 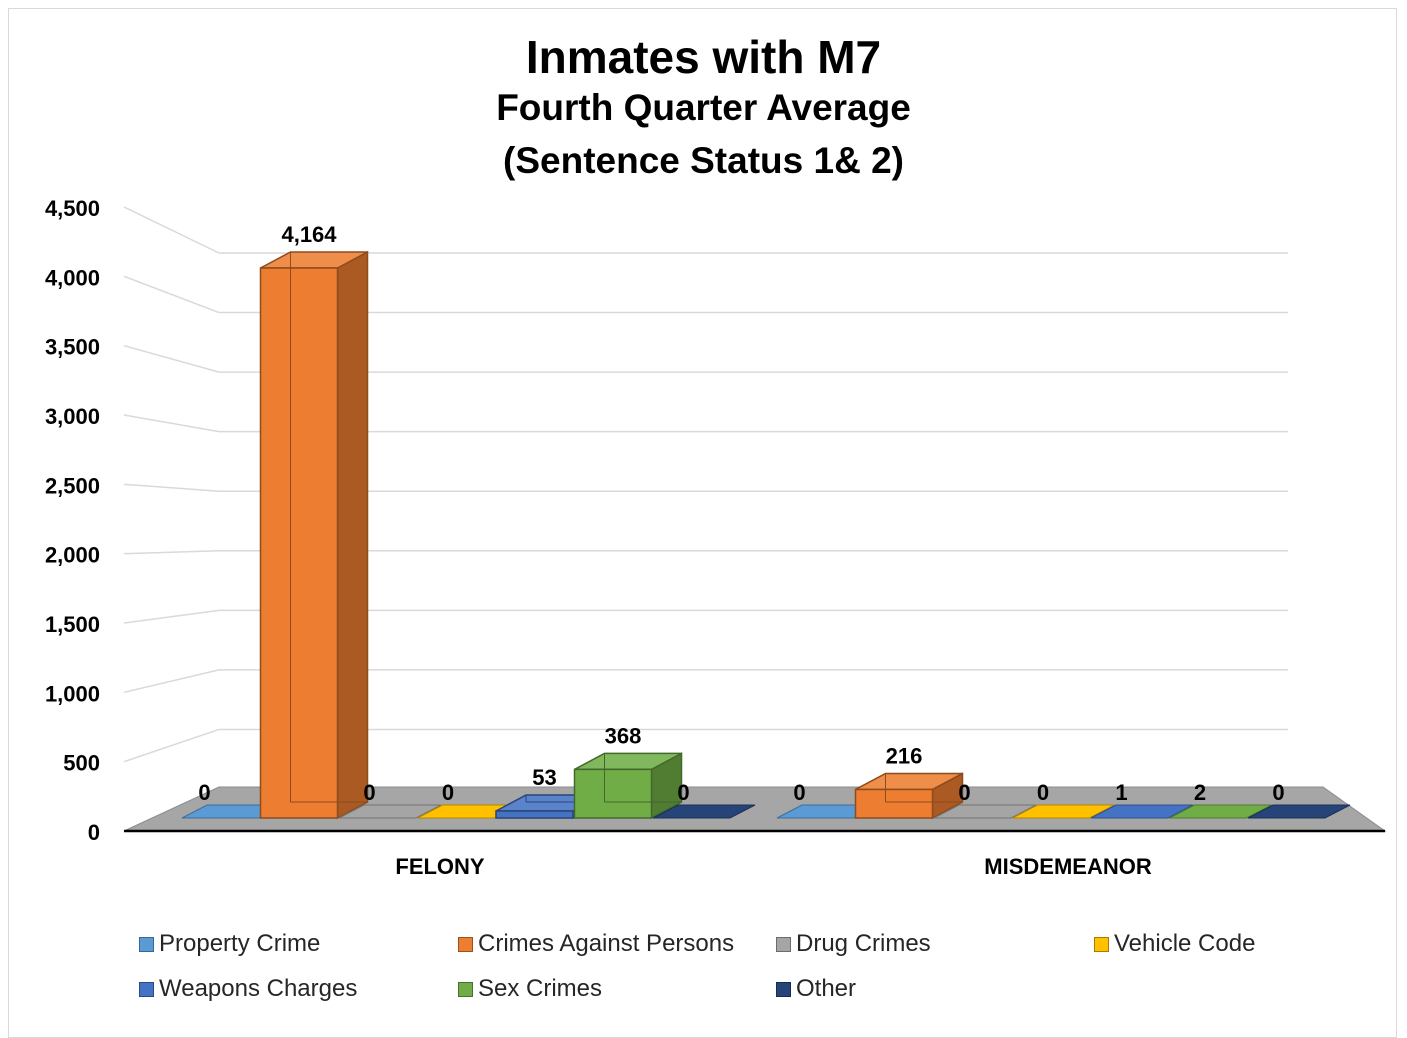 What do you see at coordinates (623, 735) in the screenshot?
I see `data-label: 368` at bounding box center [623, 735].